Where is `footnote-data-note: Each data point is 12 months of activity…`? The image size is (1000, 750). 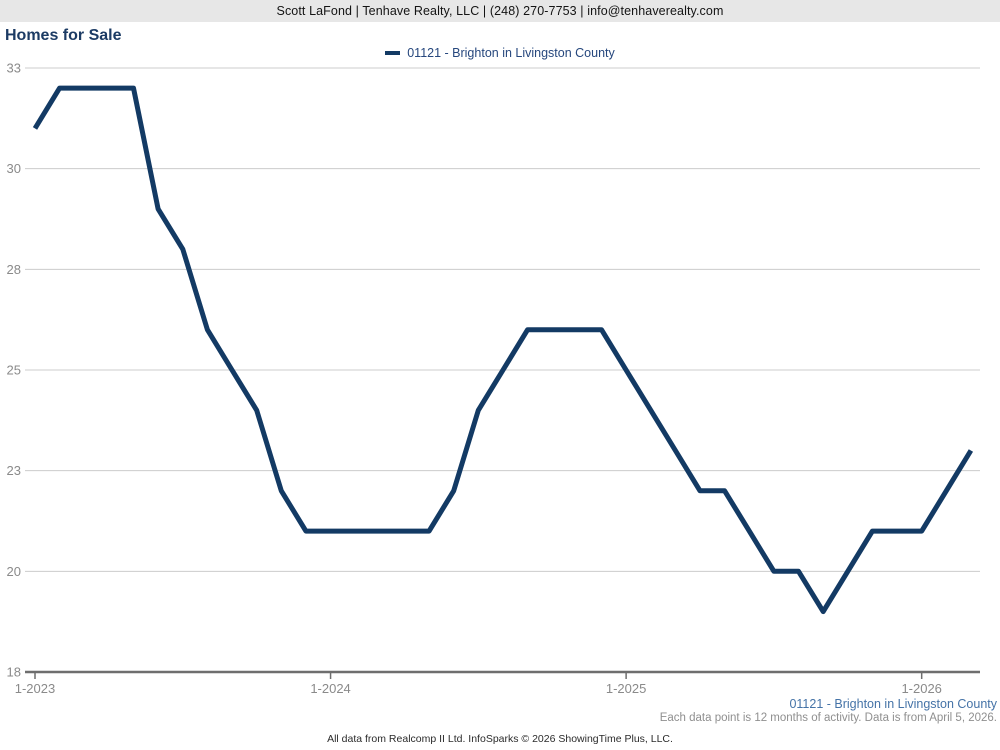
footnote-data-note: Each data point is 12 months of activity… is located at coordinates (828, 718).